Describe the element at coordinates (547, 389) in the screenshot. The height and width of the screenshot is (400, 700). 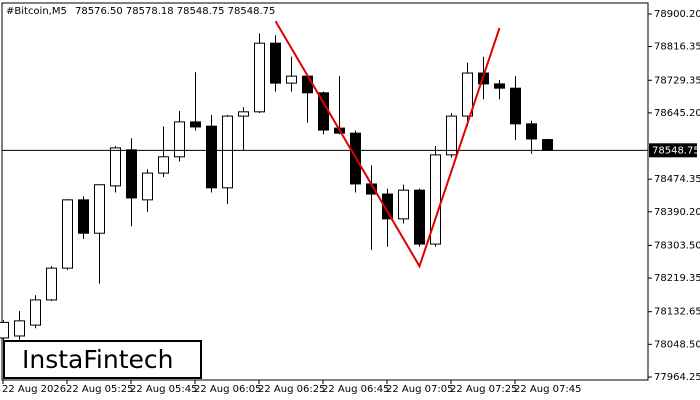
I see `x-tick-label: 22 Aug 07:45` at that location.